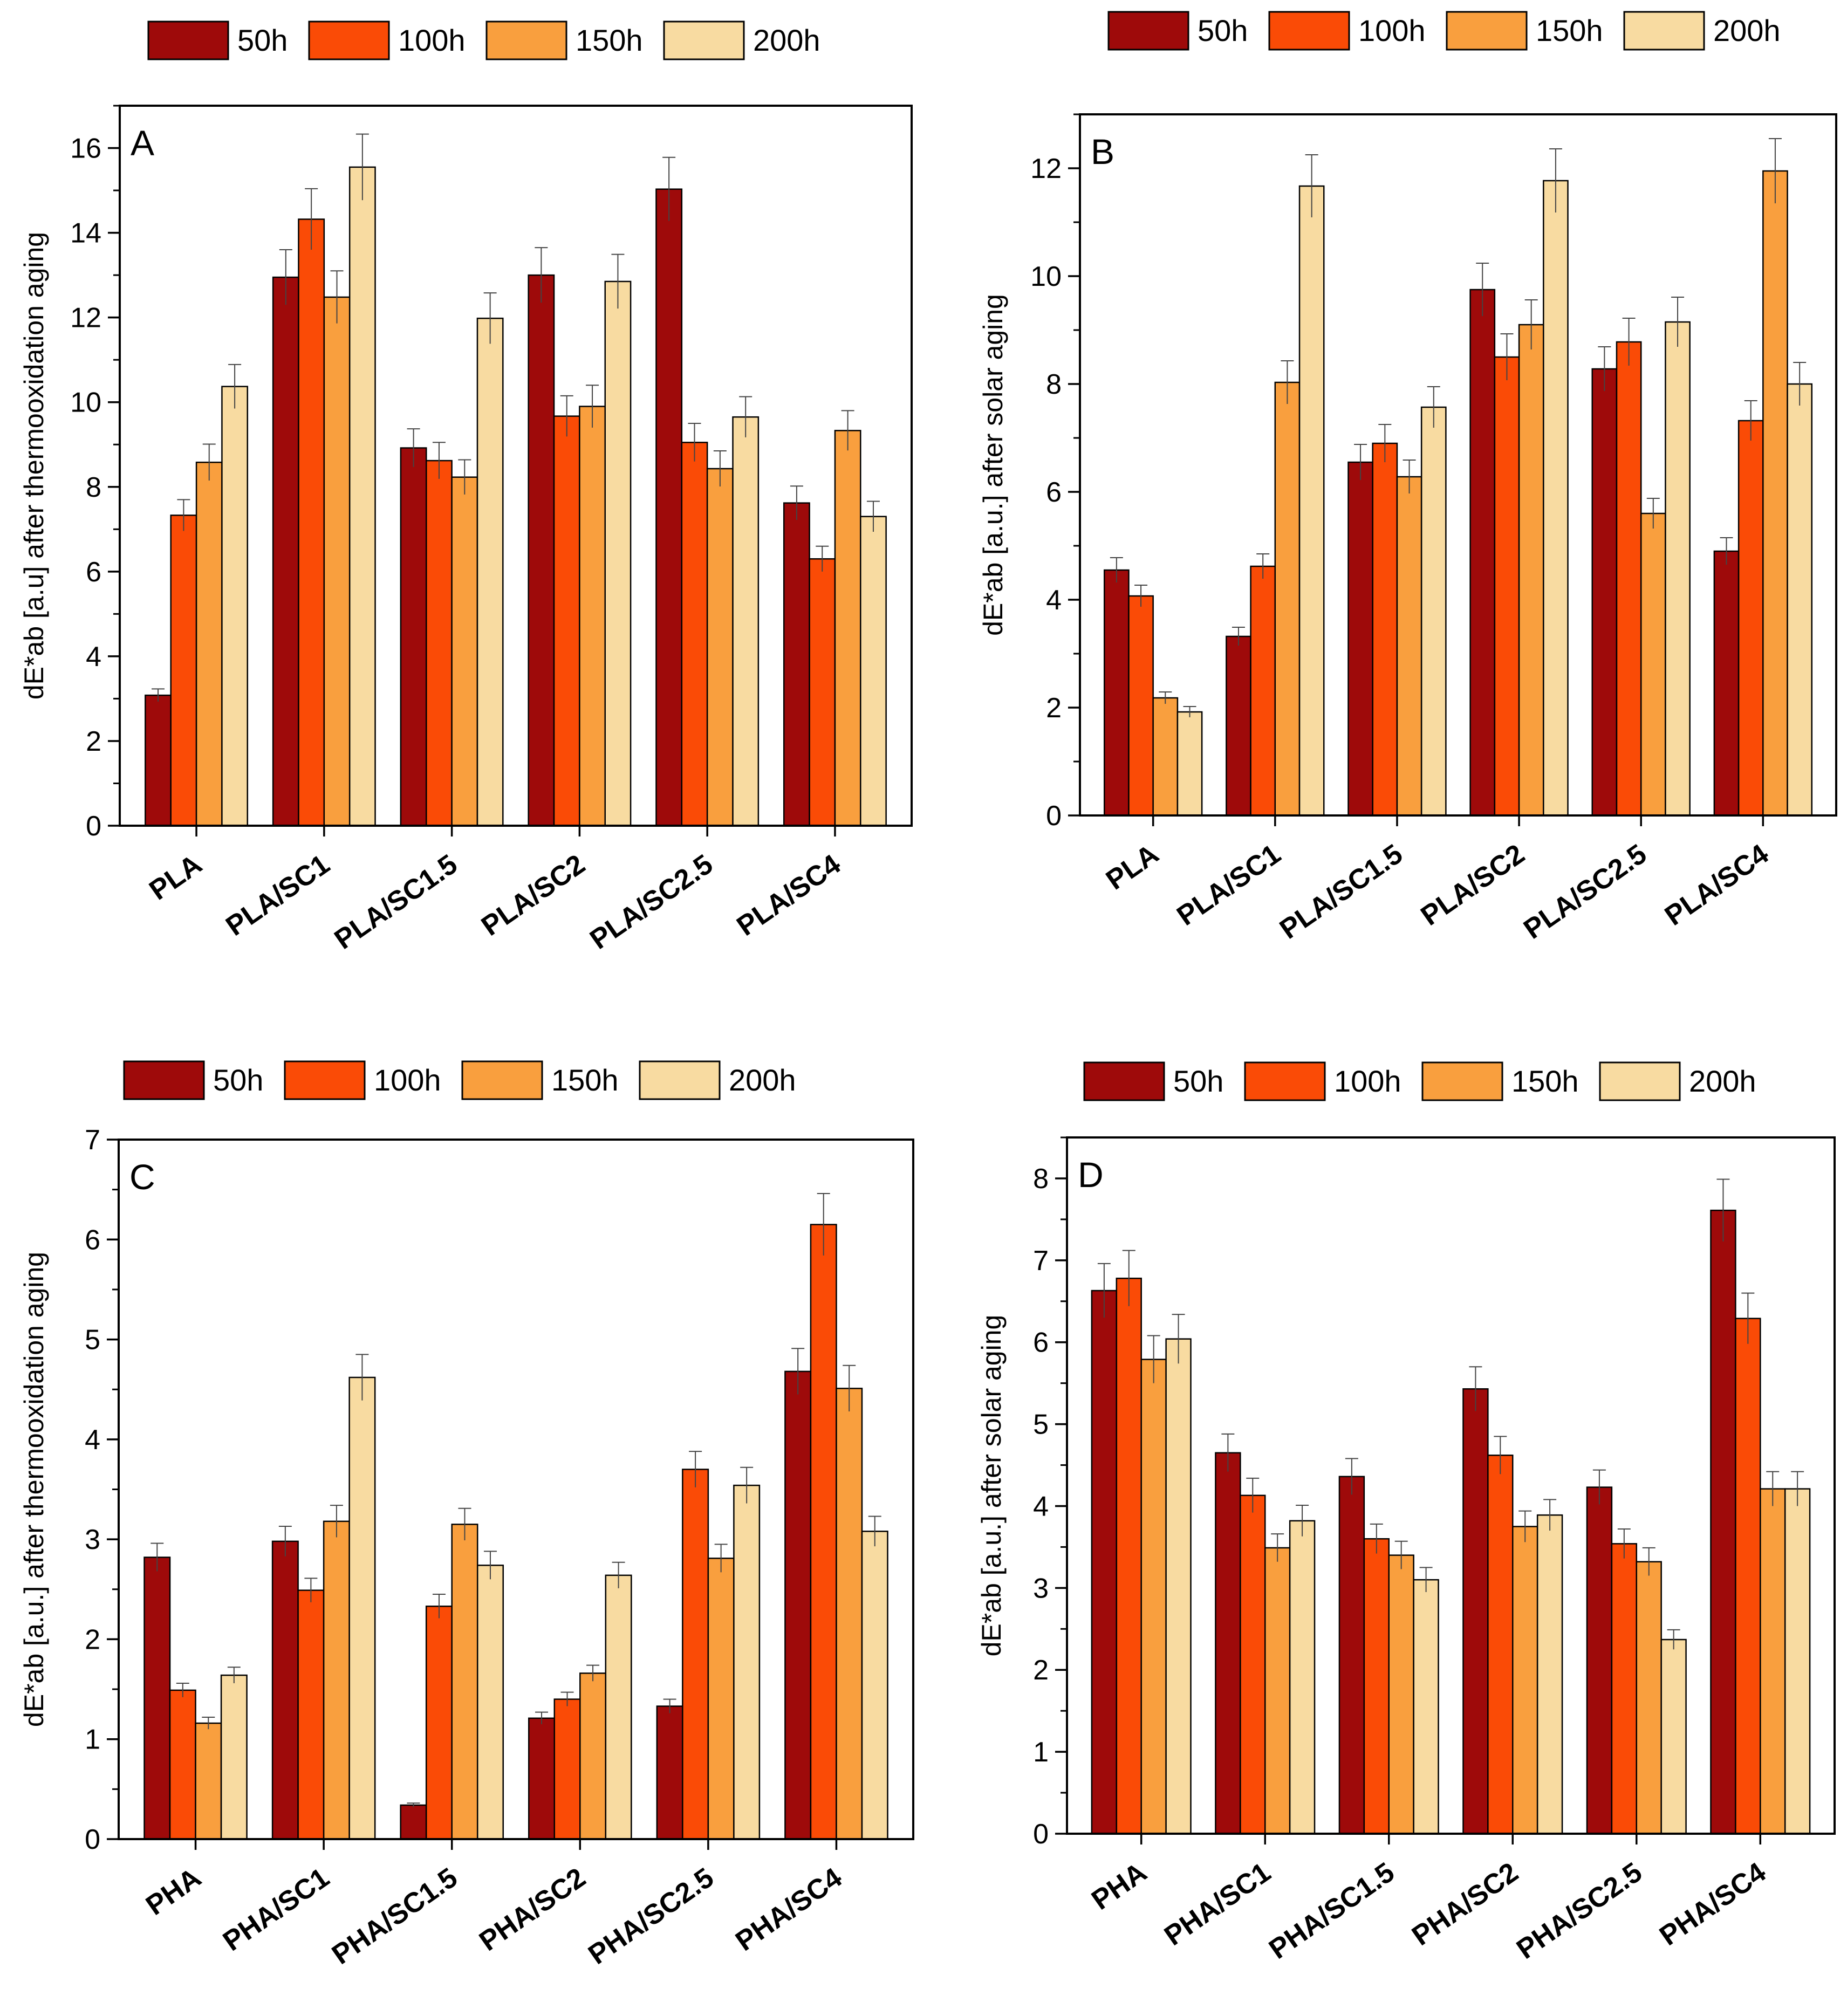 This screenshot has width=1847, height=2016. What do you see at coordinates (1465, 1904) in the screenshot?
I see `category-label-d-pha-sc2: PHA/SC2` at bounding box center [1465, 1904].